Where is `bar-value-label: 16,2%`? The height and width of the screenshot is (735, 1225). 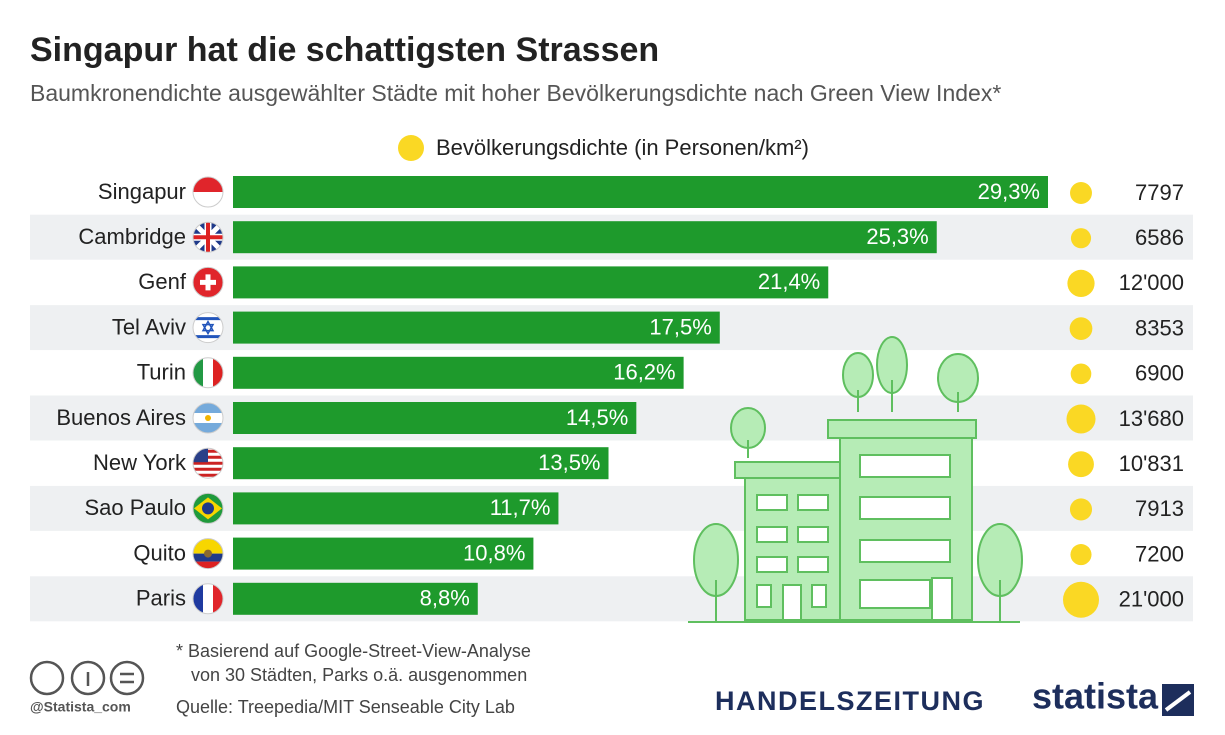
bar-value-label: 16,2% is located at coordinates (644, 372).